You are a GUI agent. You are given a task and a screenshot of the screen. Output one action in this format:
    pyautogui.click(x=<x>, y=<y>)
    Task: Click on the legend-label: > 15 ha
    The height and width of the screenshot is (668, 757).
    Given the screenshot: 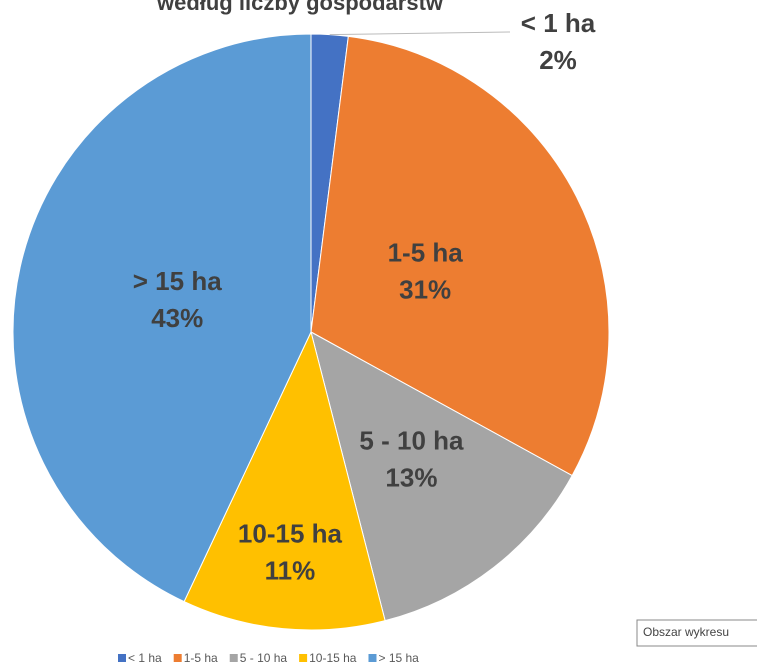 What is the action you would take?
    pyautogui.click(x=398, y=658)
    